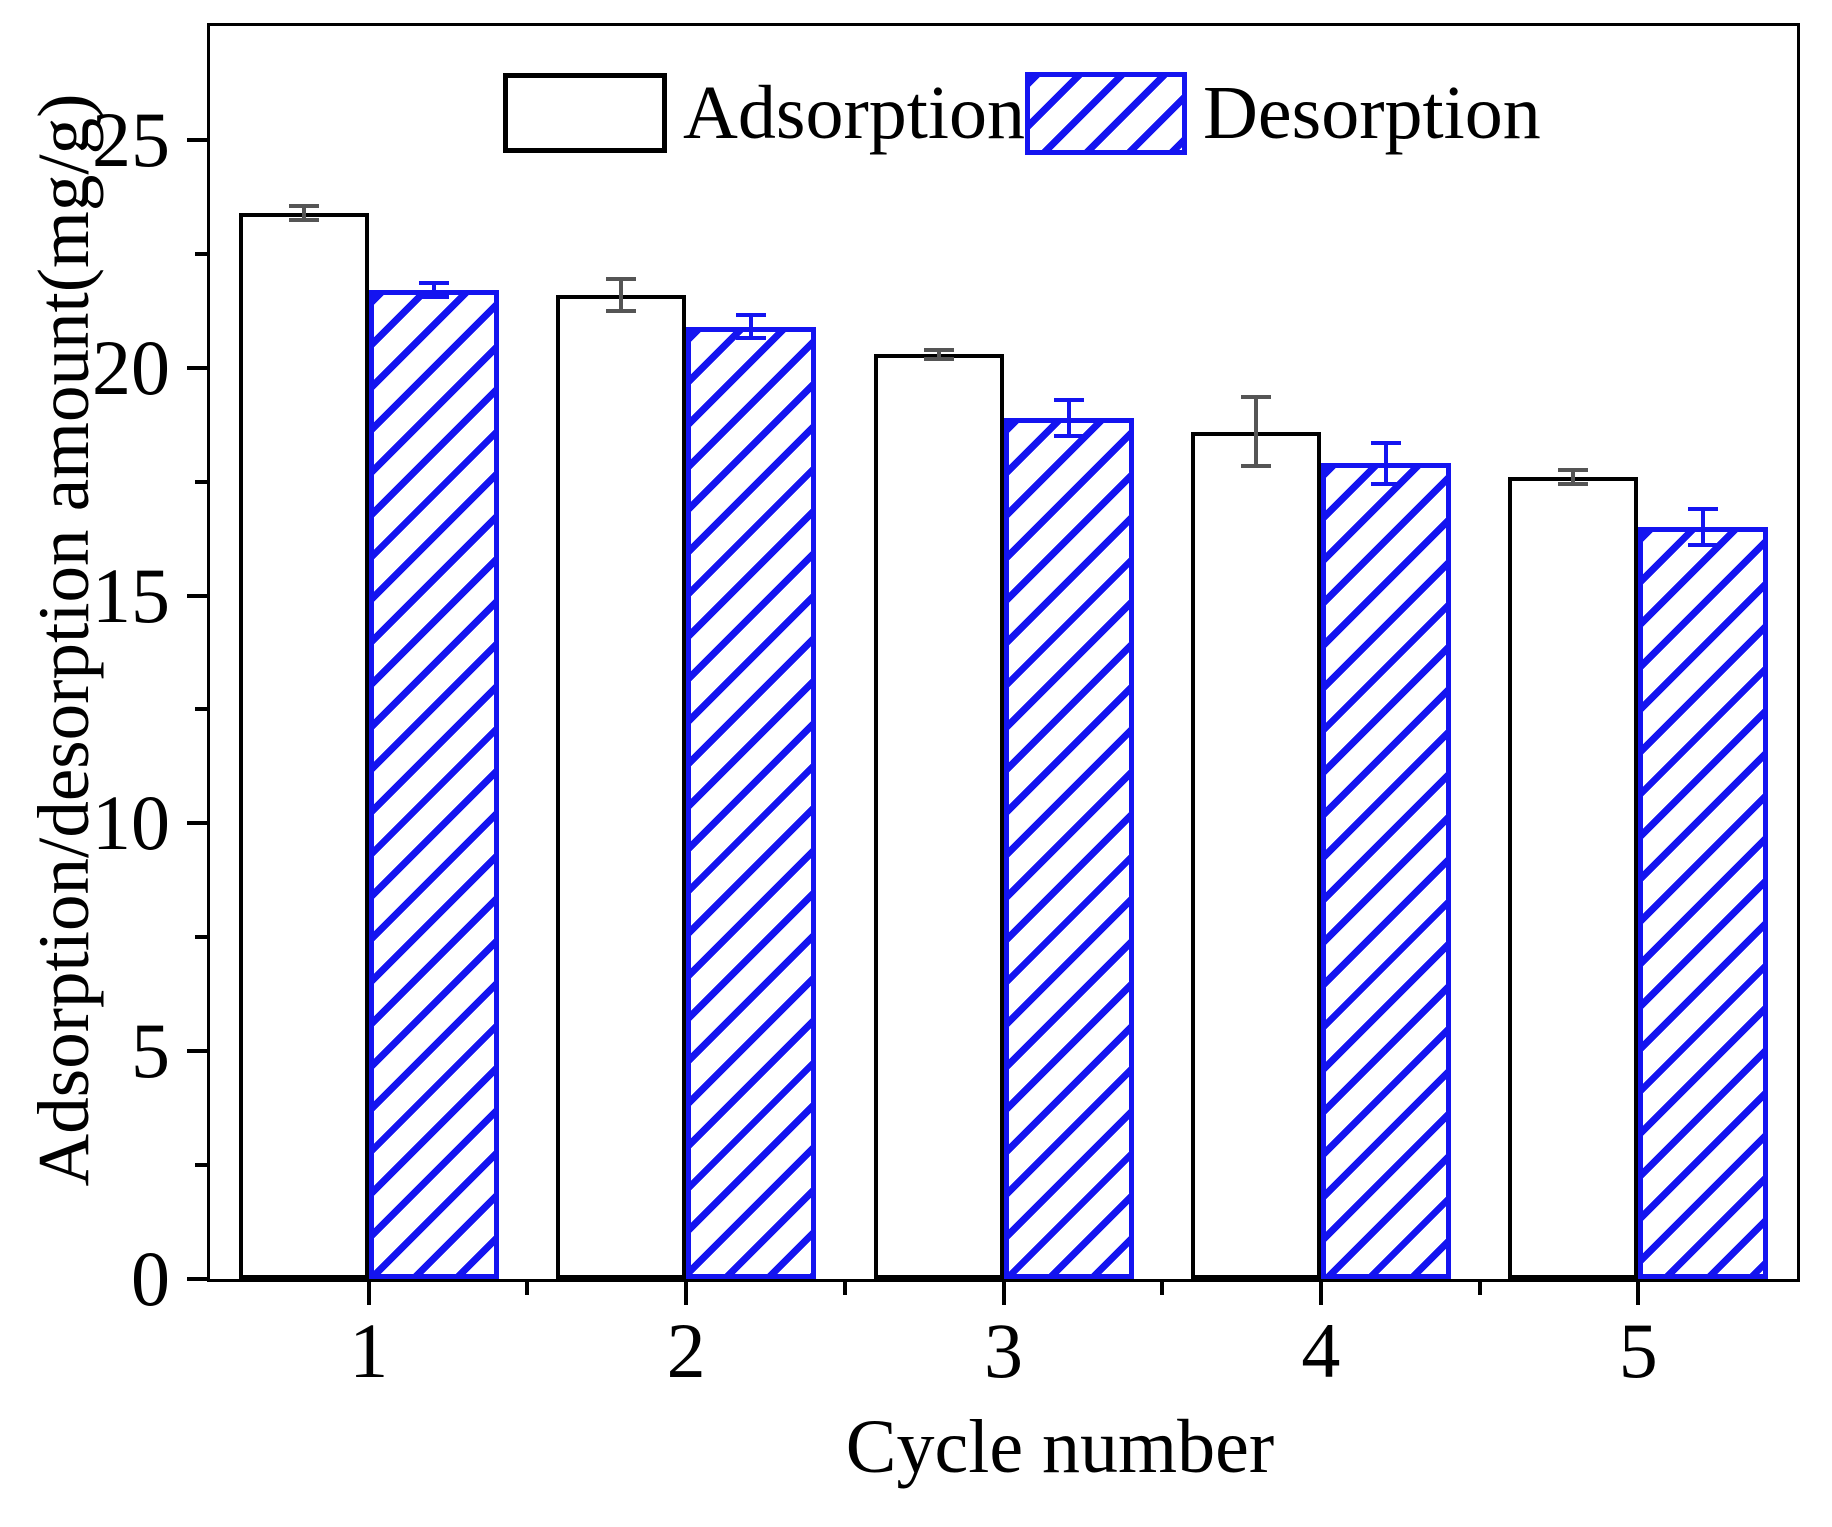  I want to click on x-minor-tick-3.5, so click(1162, 1288).